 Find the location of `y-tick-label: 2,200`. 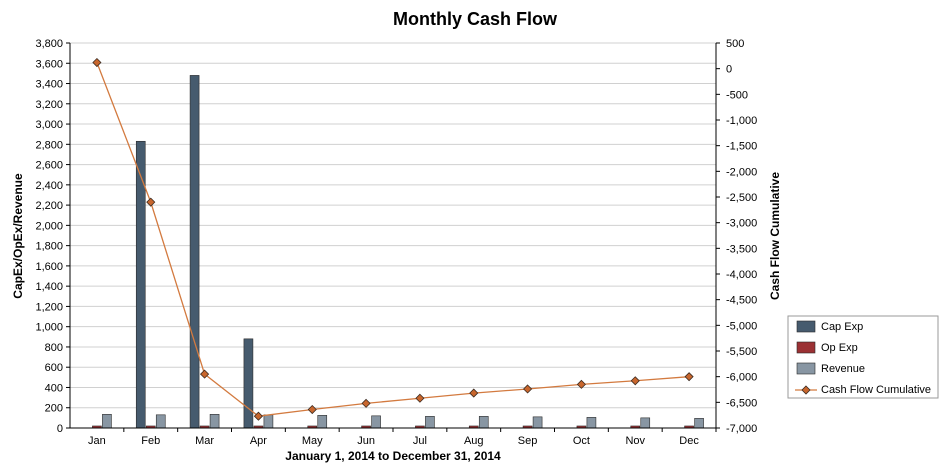

y-tick-label: 2,200 is located at coordinates (49, 206).